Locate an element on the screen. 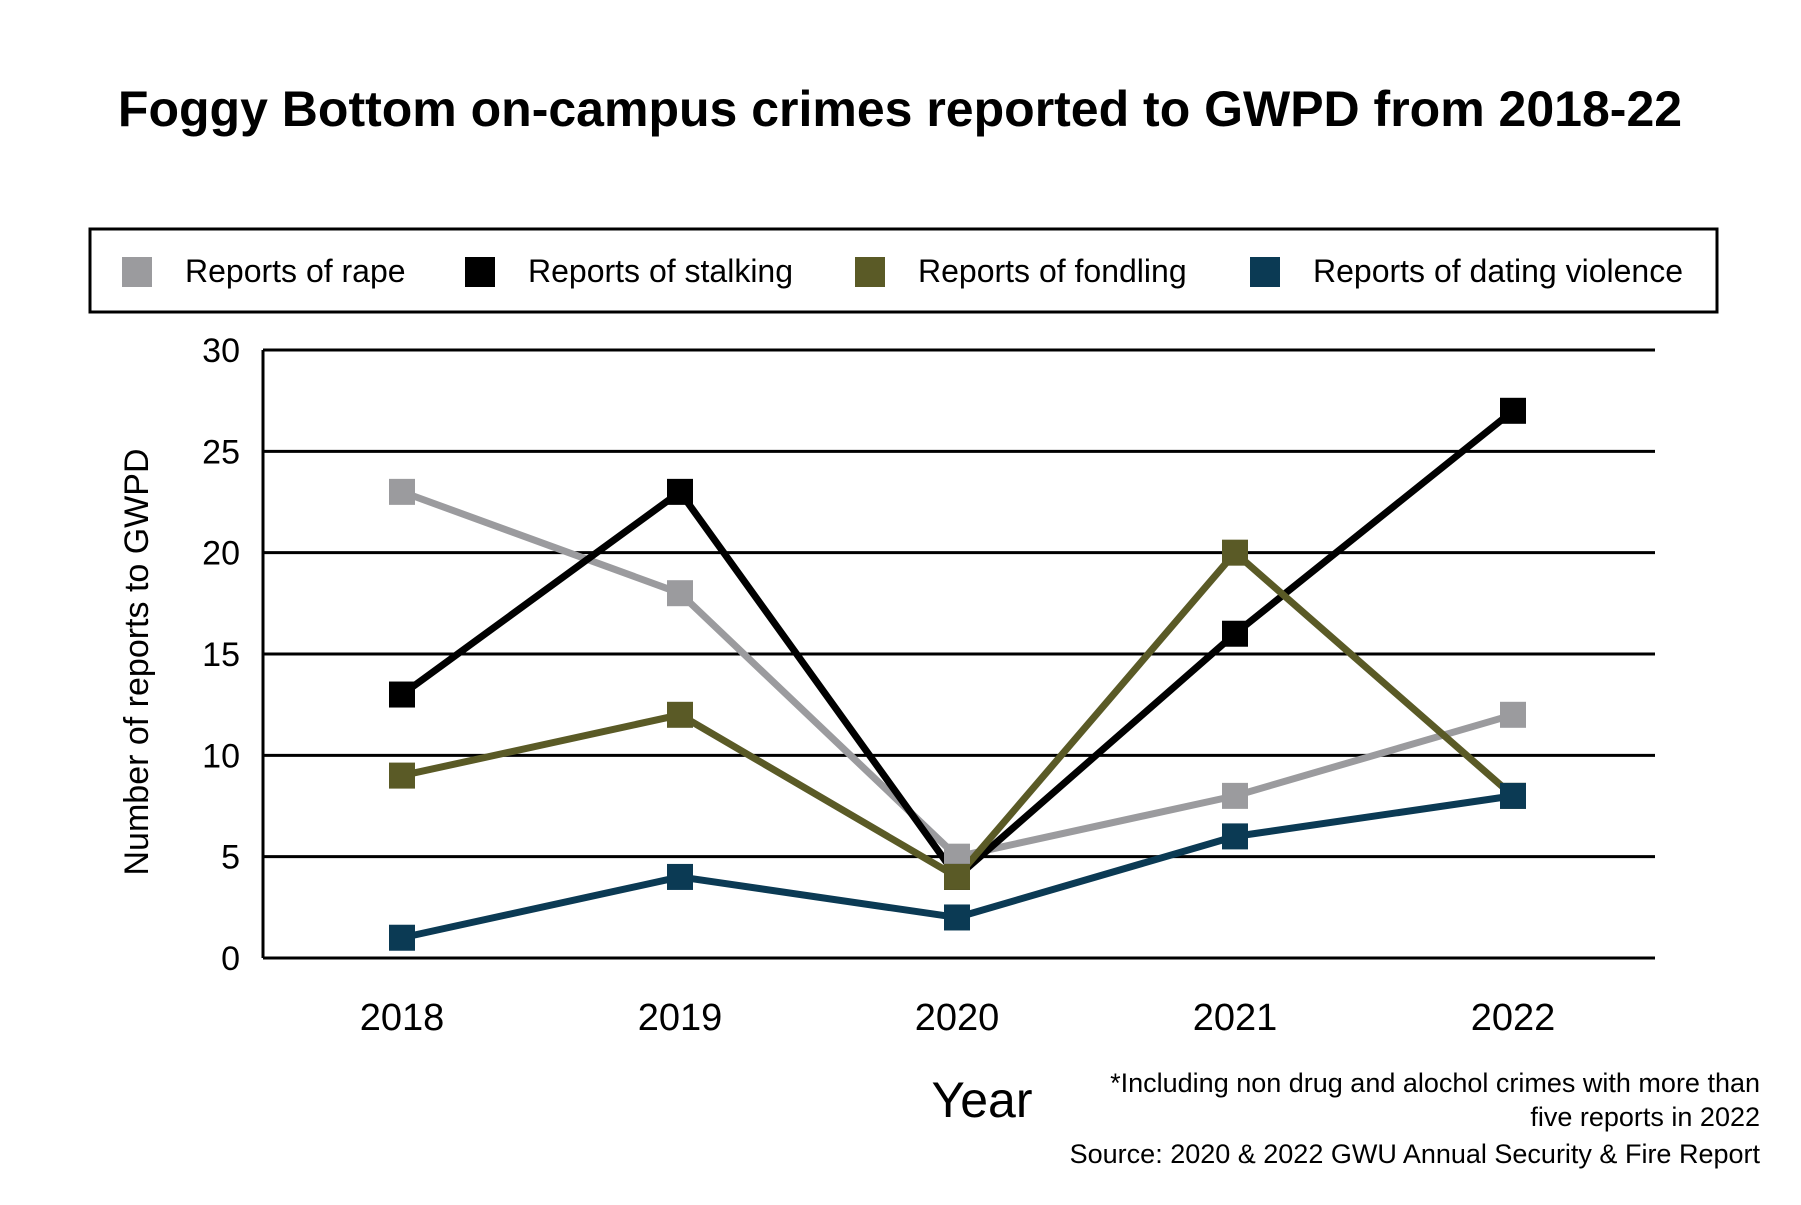 The width and height of the screenshot is (1801, 1205). x-tick-label: 2021 is located at coordinates (1235, 1018).